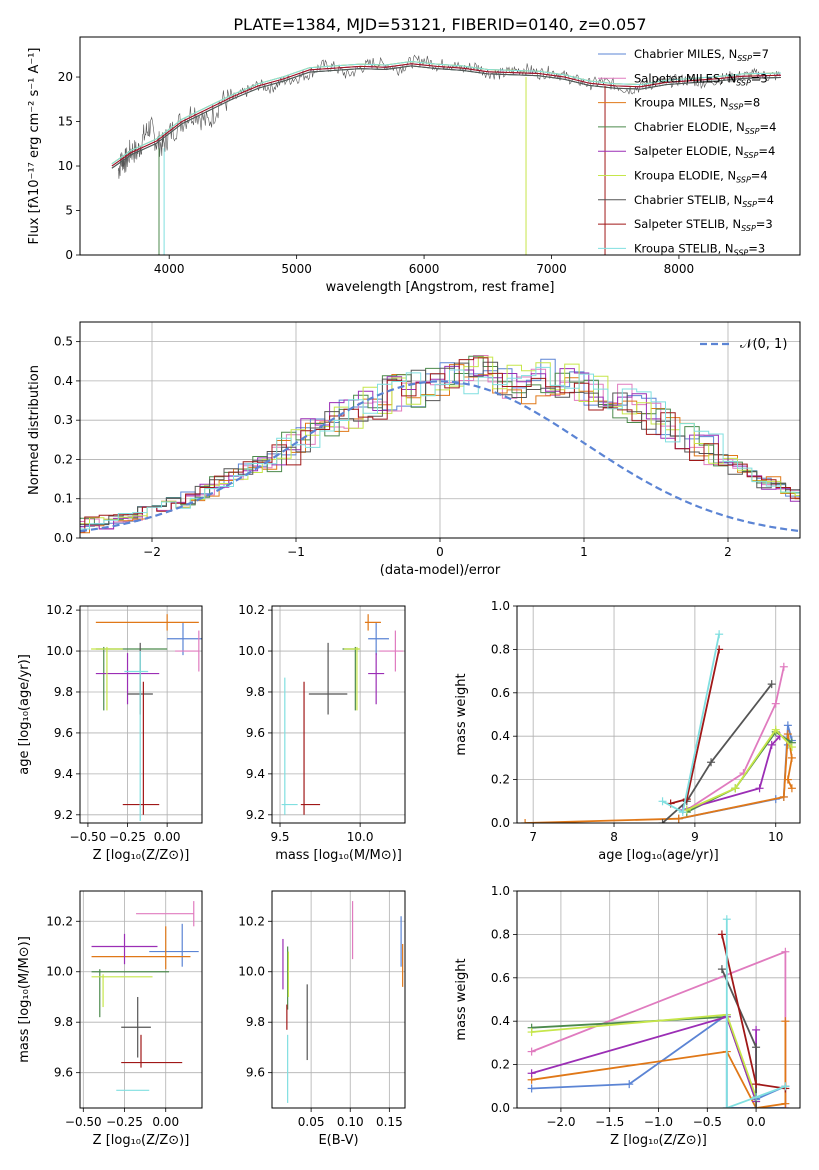 The width and height of the screenshot is (819, 1170). Describe the element at coordinates (360, 837) in the screenshot. I see `age-vs-mass-xtick-label: 10.0` at that location.